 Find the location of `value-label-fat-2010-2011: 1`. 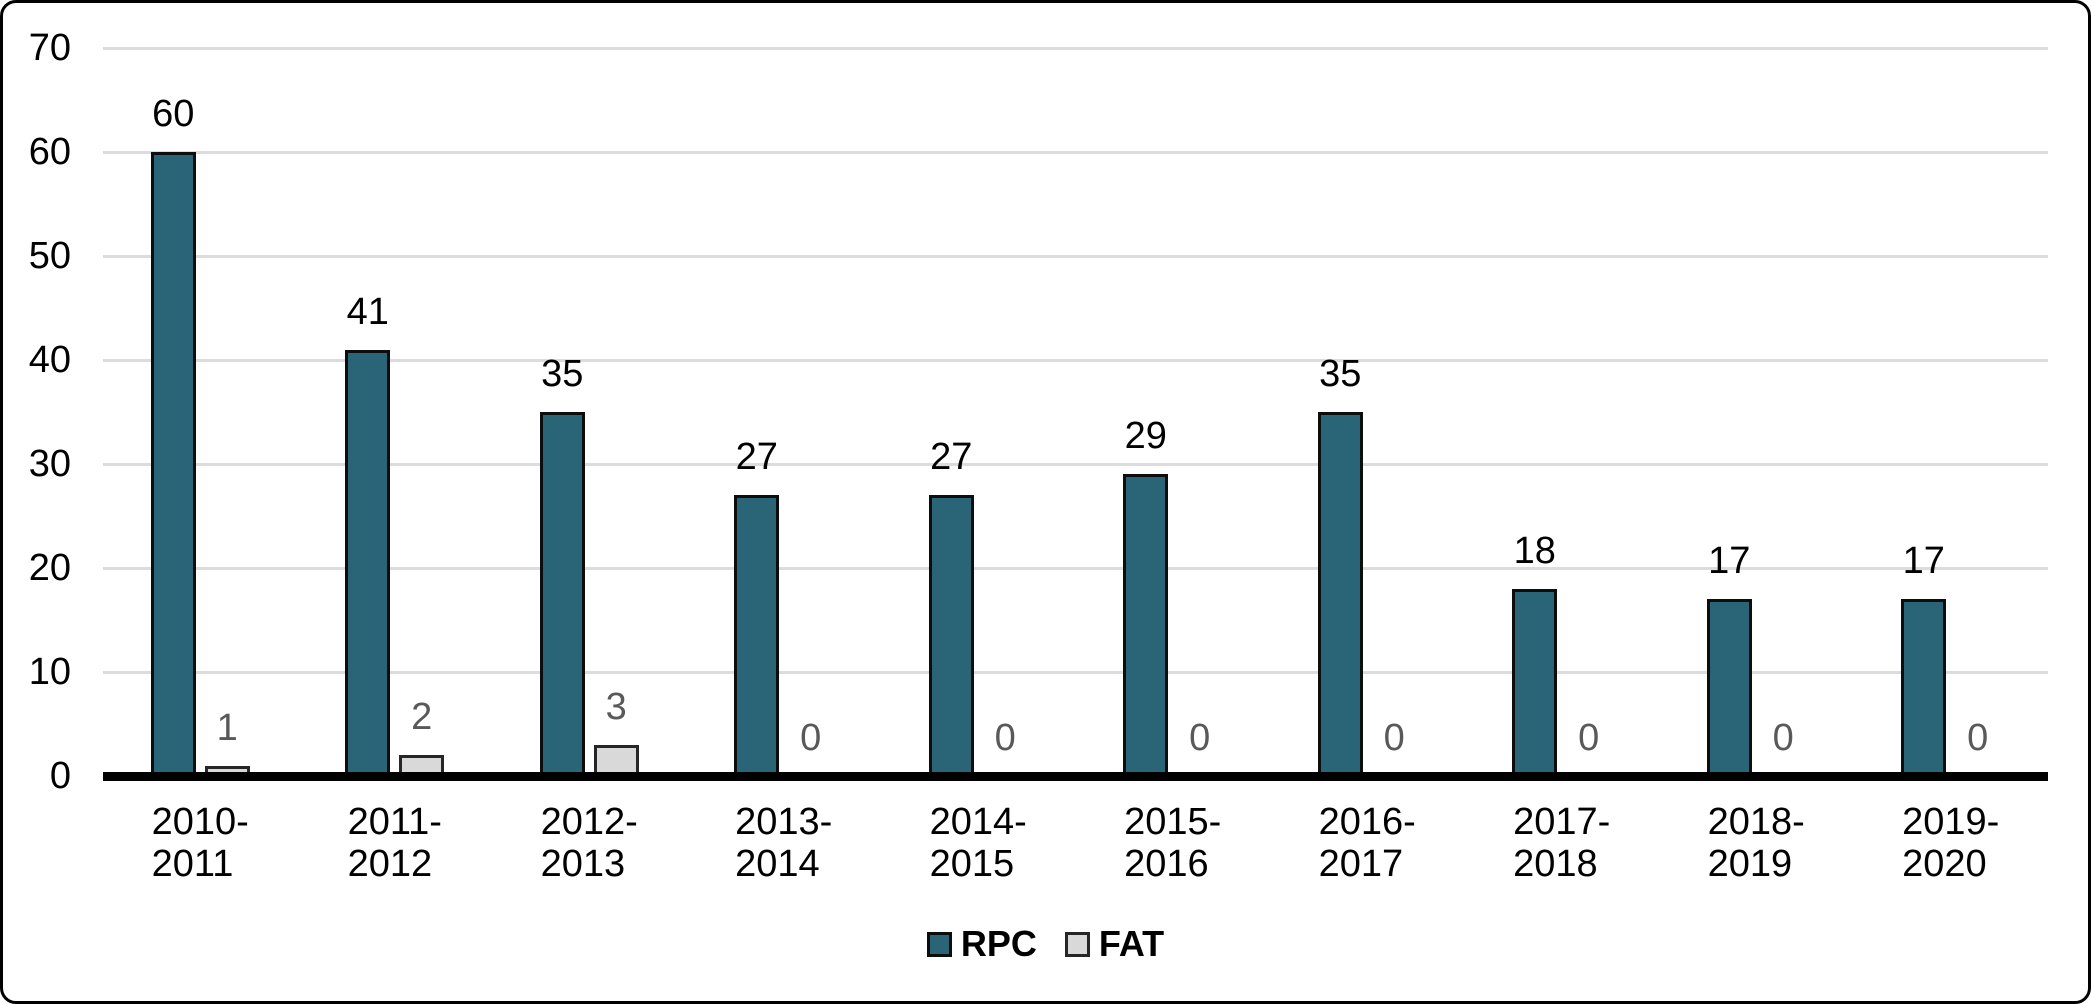

value-label-fat-2010-2011: 1 is located at coordinates (227, 727).